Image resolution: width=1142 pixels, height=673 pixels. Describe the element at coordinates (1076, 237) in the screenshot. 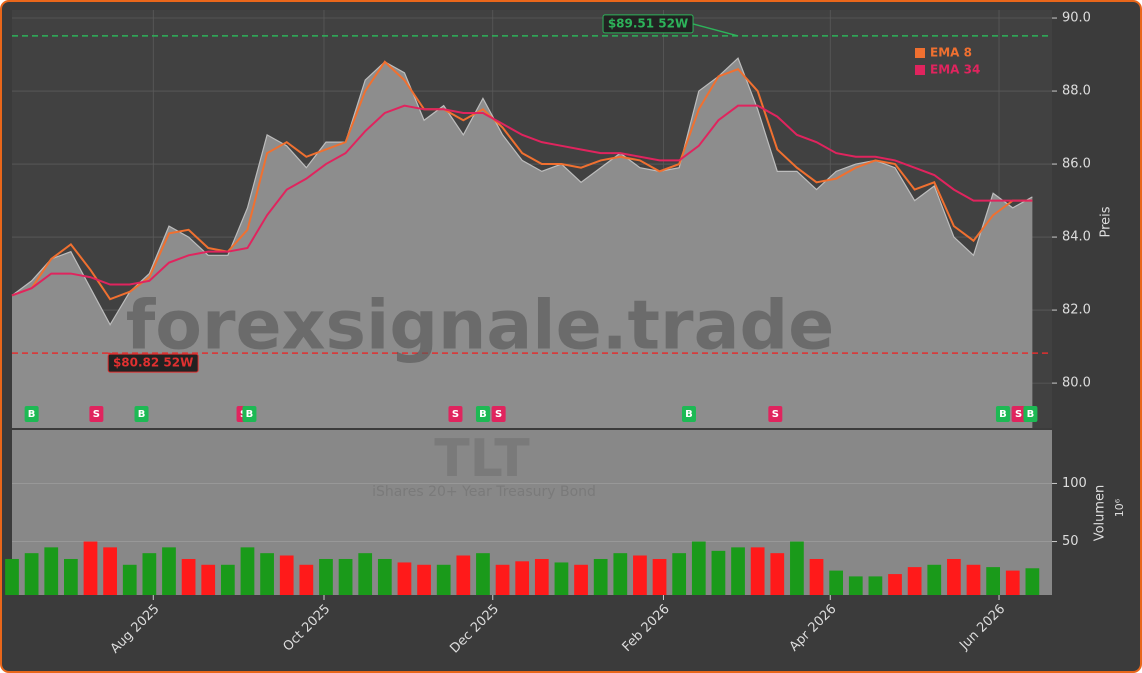

I see `y-tick-label: 84.0` at that location.